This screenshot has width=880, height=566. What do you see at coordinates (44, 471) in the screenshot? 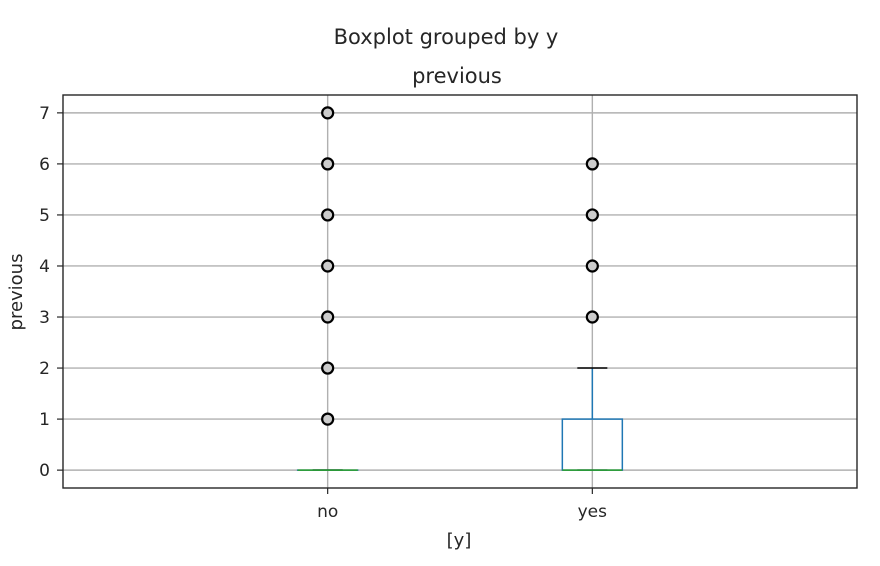
I see `y-tick-label: 0` at bounding box center [44, 471].